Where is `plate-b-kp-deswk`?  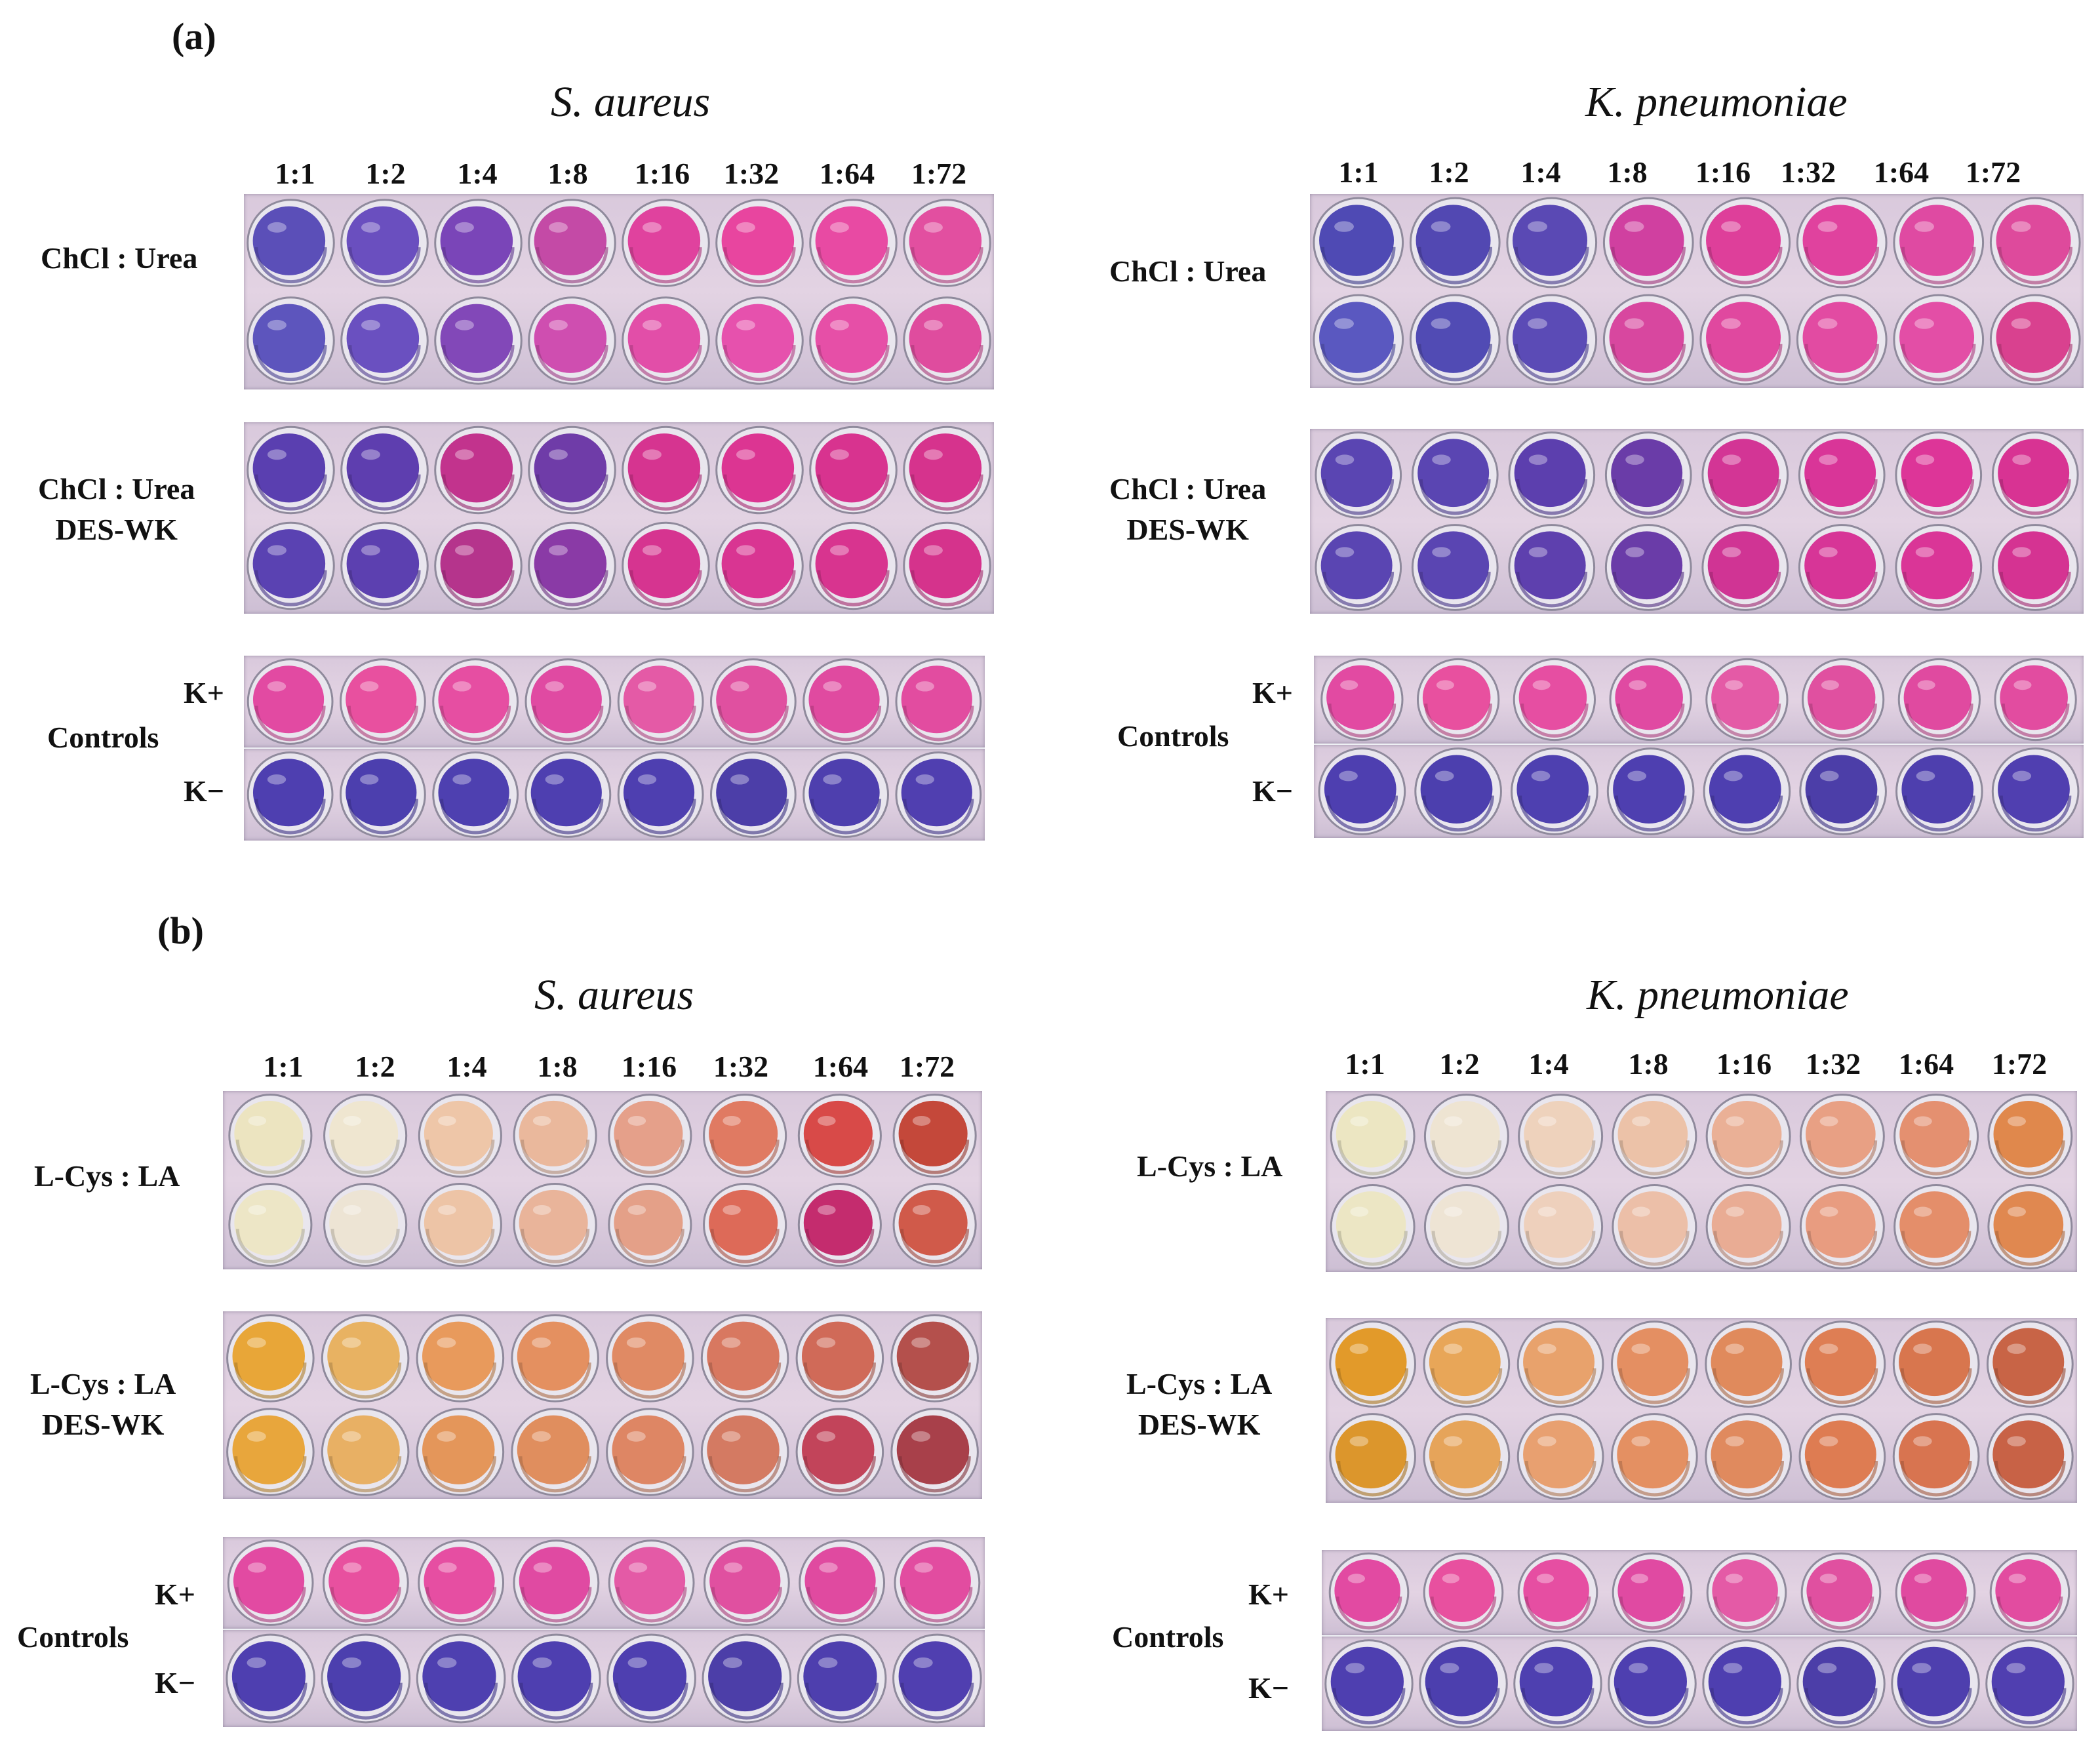 plate-b-kp-deswk is located at coordinates (1701, 1410).